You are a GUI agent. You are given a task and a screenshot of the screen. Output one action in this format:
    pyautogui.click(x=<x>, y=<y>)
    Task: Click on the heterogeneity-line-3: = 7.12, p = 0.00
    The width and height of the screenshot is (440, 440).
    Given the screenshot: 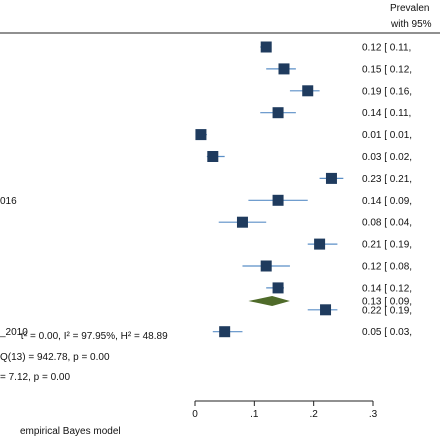 What is the action you would take?
    pyautogui.click(x=35, y=377)
    